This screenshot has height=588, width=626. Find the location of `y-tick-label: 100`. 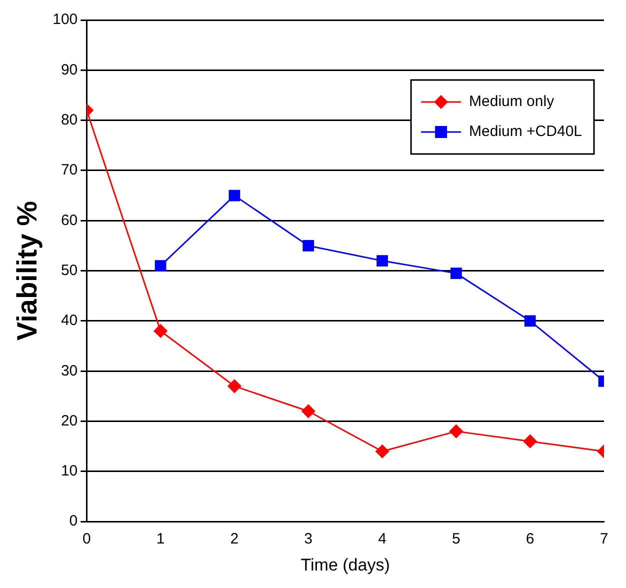

y-tick-label: 100 is located at coordinates (65, 19).